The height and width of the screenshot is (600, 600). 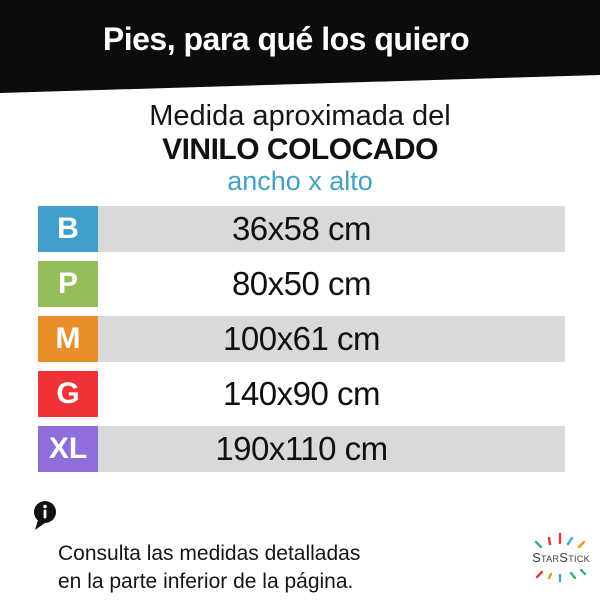 I want to click on subtitle-line: Medida aproximada del, so click(x=300, y=116).